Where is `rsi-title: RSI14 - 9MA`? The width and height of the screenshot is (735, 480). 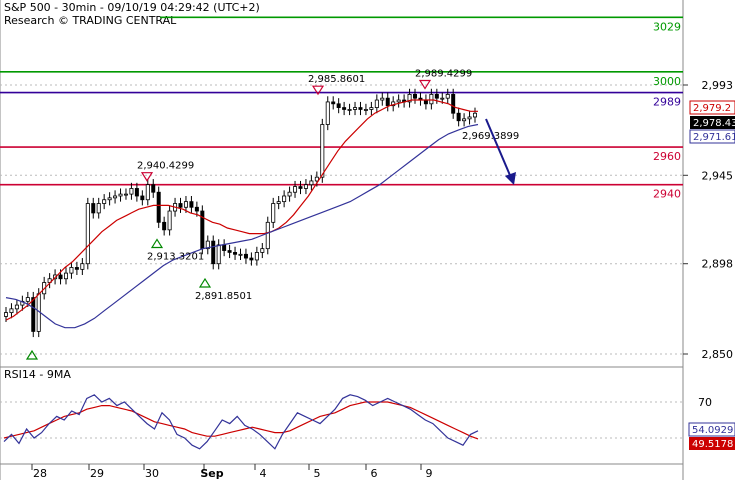
rsi-title: RSI14 - 9MA is located at coordinates (37, 374).